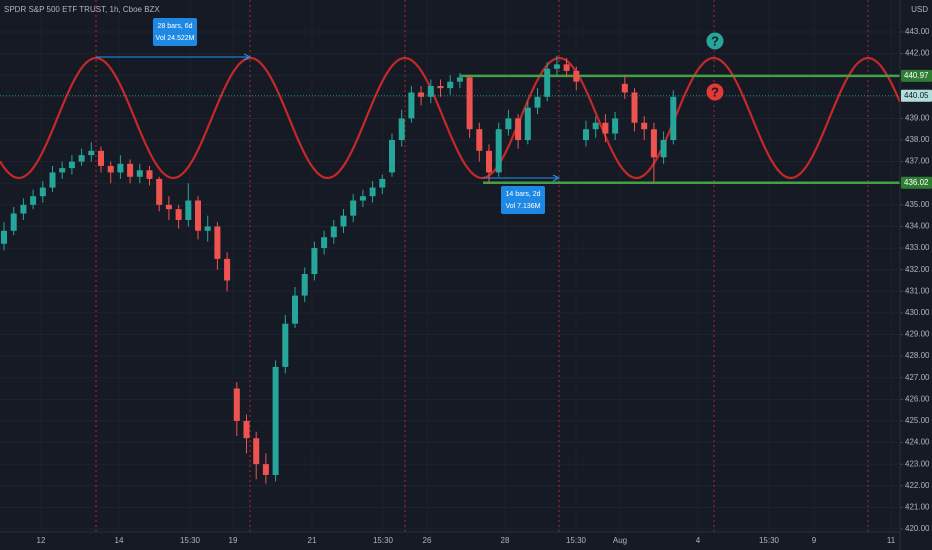 The height and width of the screenshot is (550, 932). What do you see at coordinates (917, 226) in the screenshot?
I see `y-tick-label: 434.00` at bounding box center [917, 226].